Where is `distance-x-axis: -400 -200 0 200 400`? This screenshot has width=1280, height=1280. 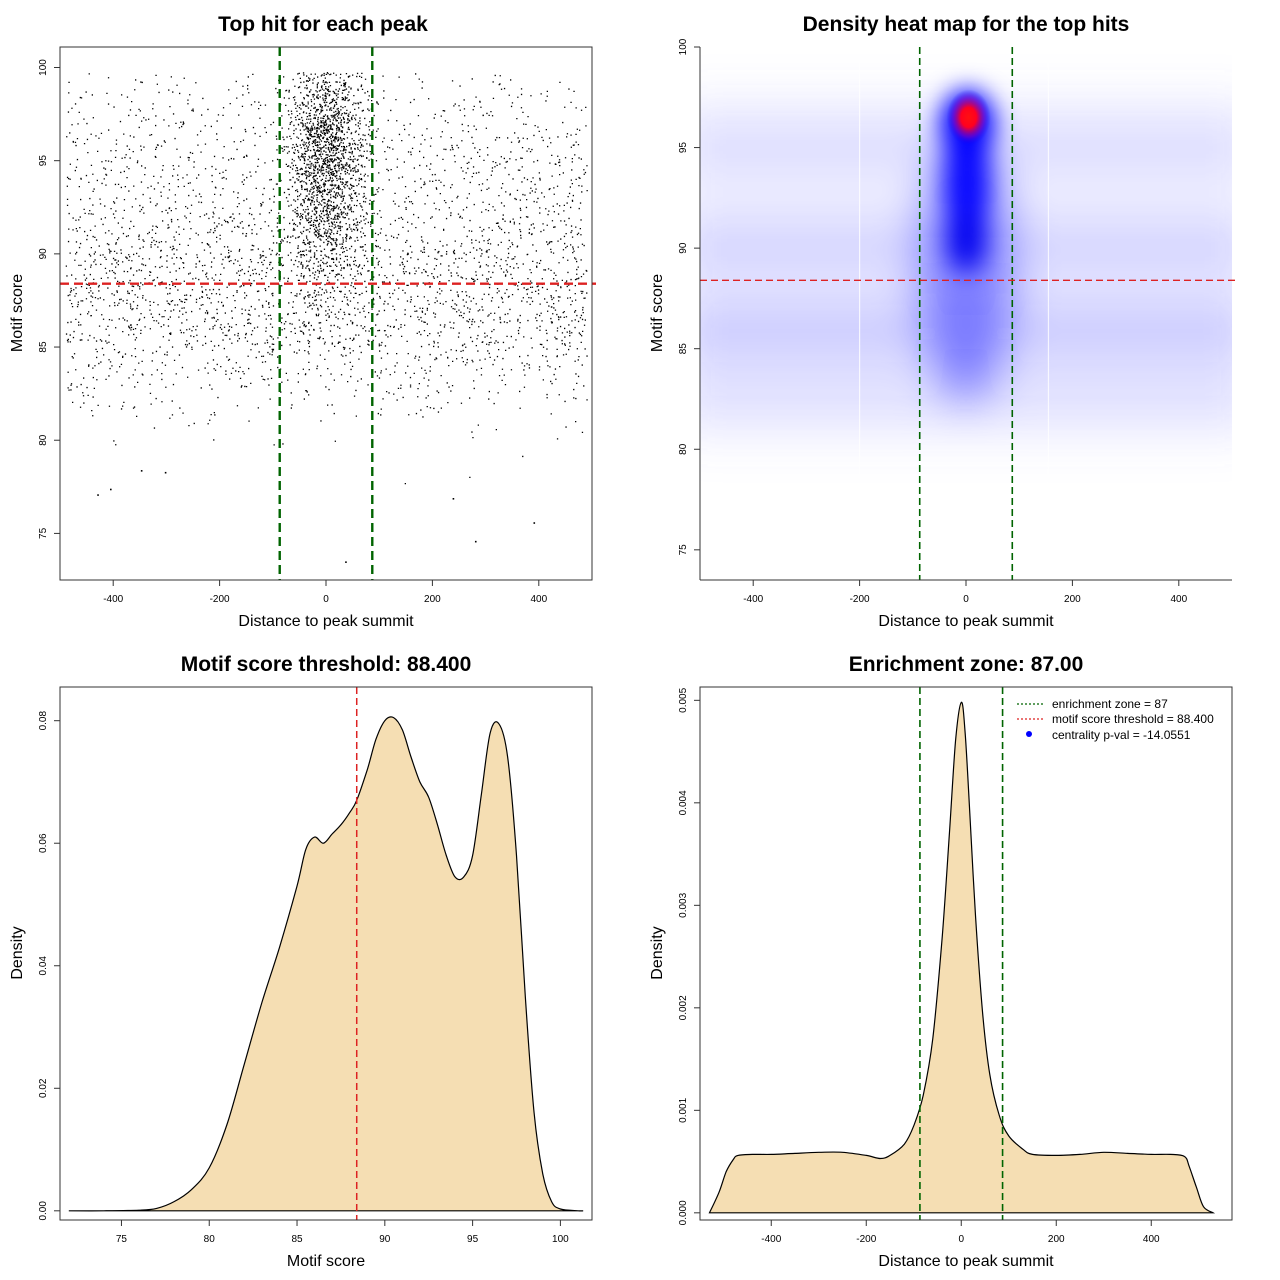 distance-x-axis: -400 -200 0 200 400 is located at coordinates (960, 1232).